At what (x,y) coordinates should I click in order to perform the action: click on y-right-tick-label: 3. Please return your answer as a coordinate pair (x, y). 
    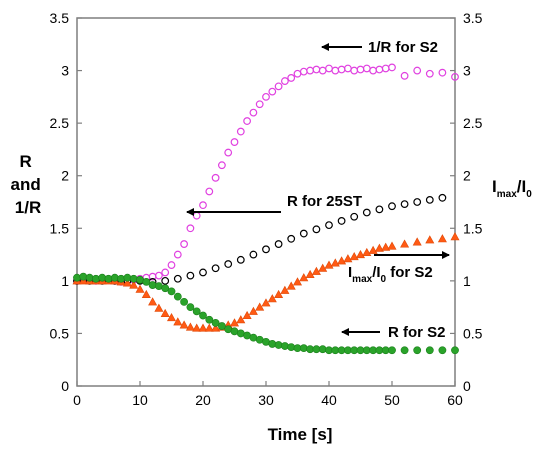
    Looking at the image, I should click on (467, 71).